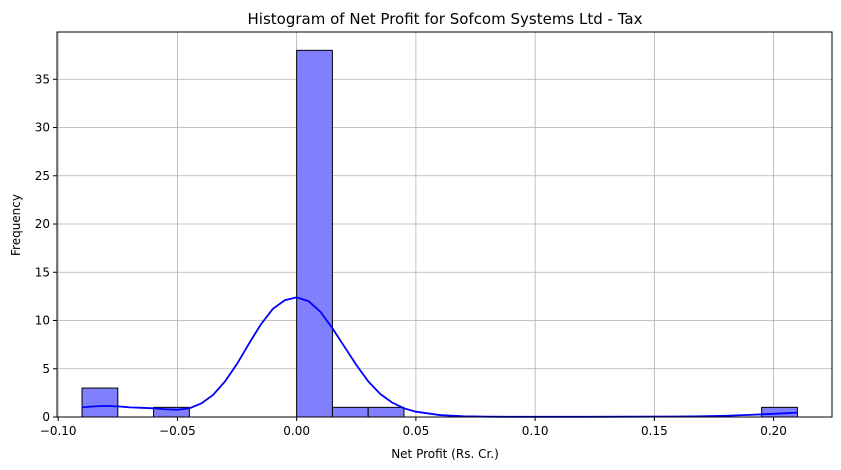 The width and height of the screenshot is (841, 470). What do you see at coordinates (177, 431) in the screenshot?
I see `x-tick-label: −0.05` at bounding box center [177, 431].